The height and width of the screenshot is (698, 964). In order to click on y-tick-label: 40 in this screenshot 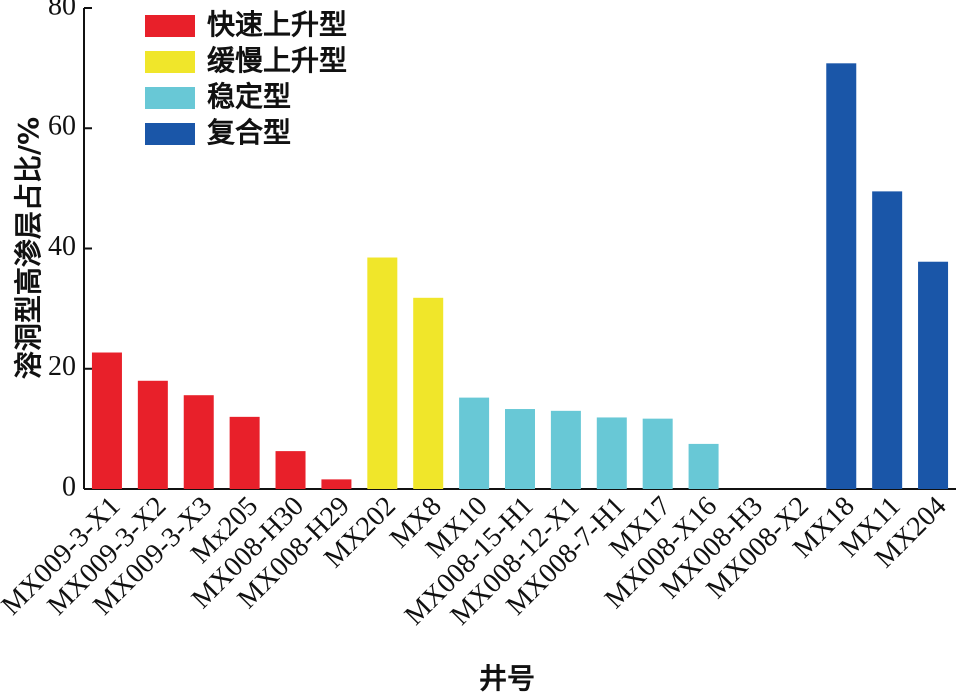, I will do `click(62, 246)`.